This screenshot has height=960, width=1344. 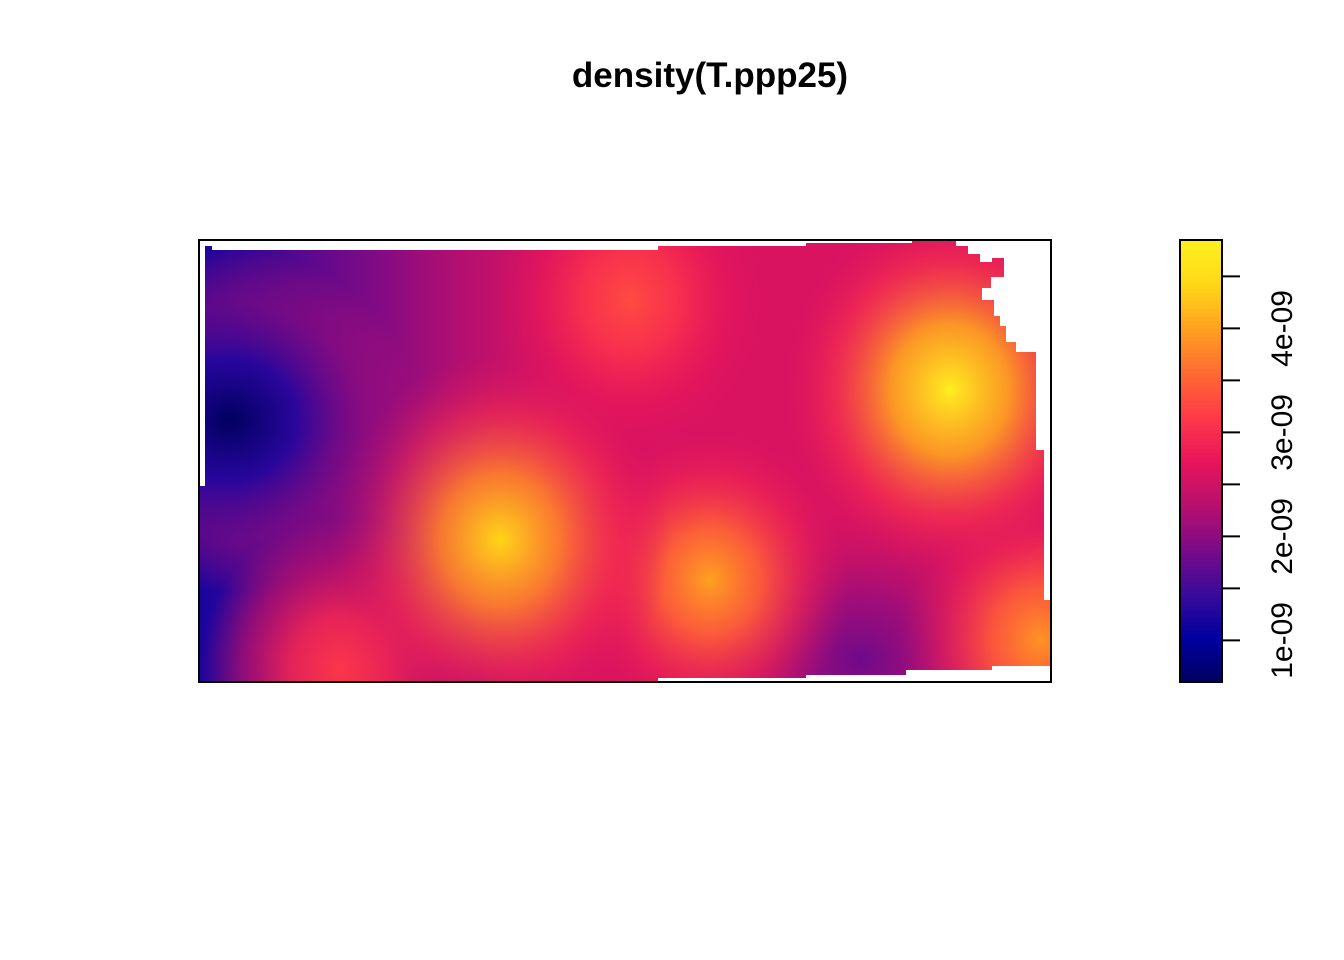 I want to click on colorbar-tick-label: 1e-09, so click(x=1282, y=640).